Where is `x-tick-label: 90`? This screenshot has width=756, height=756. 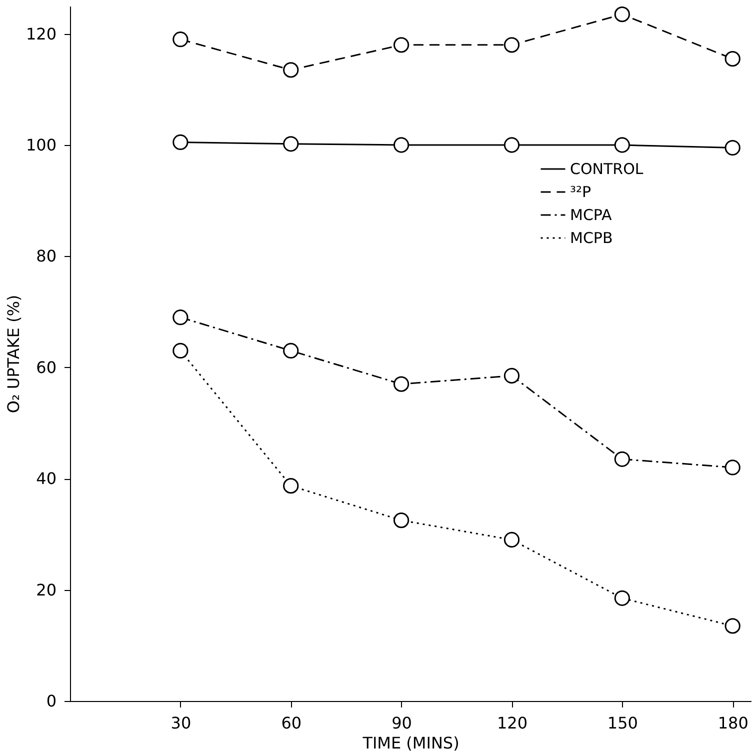
x-tick-label: 90 is located at coordinates (402, 723).